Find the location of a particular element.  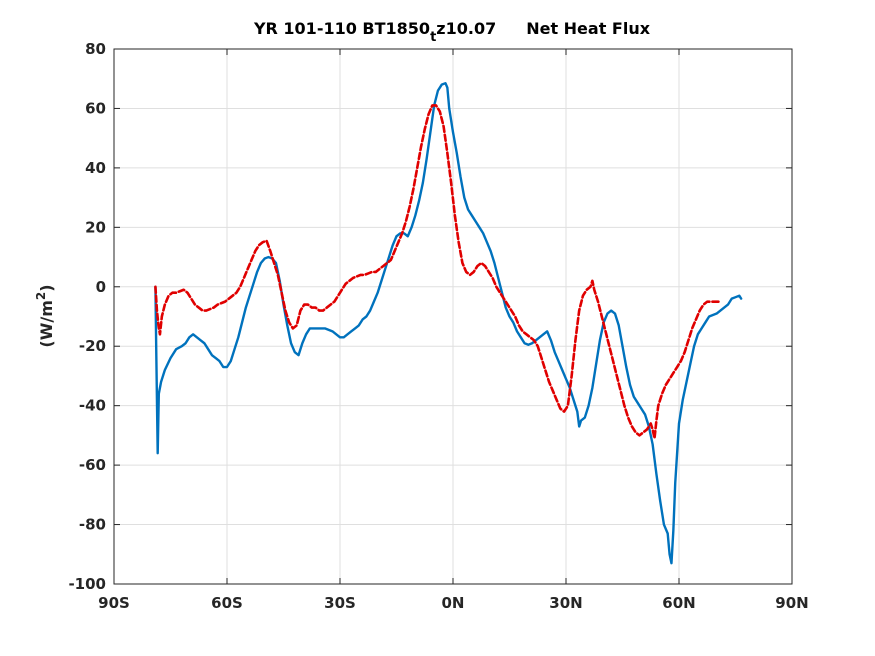

y-axis-label: (W/m2) is located at coordinates (45, 315).